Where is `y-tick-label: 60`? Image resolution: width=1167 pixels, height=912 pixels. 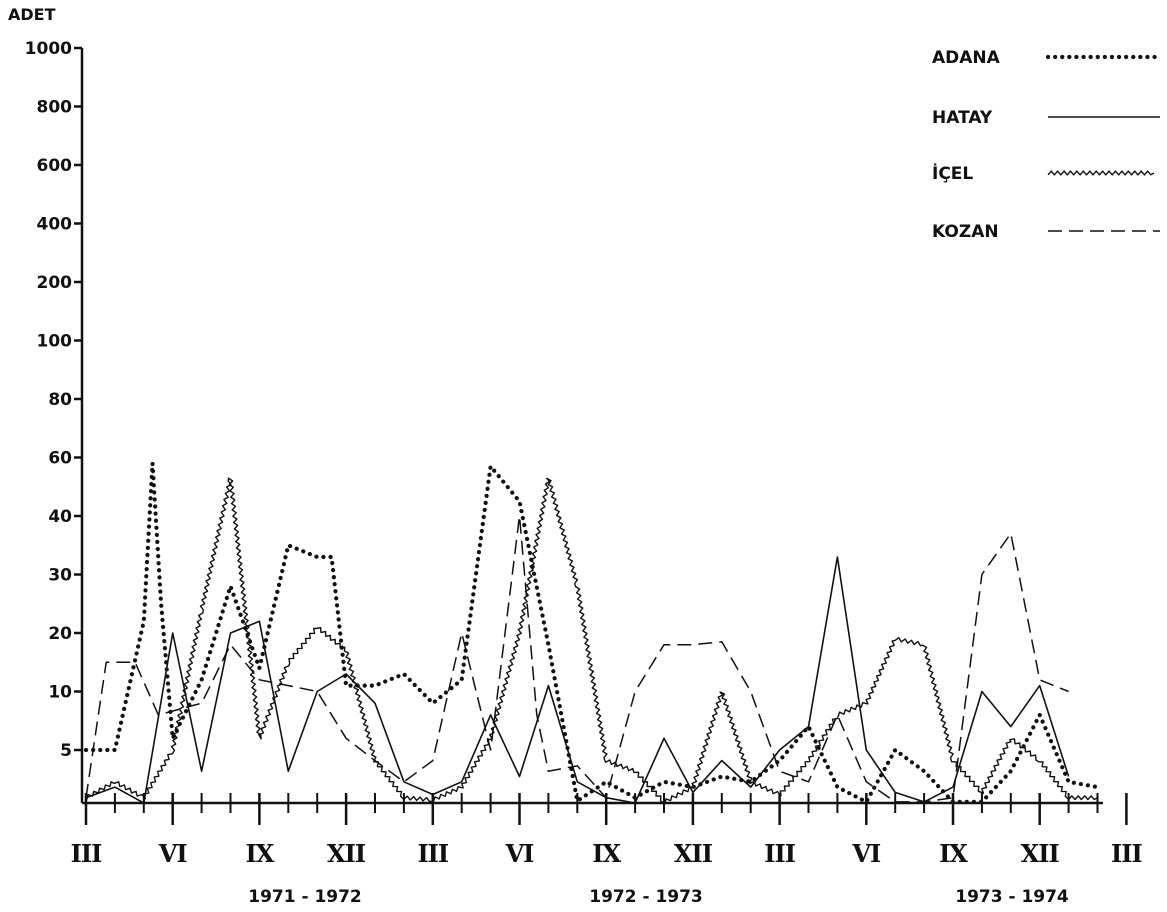
y-tick-label: 60 is located at coordinates (60, 459).